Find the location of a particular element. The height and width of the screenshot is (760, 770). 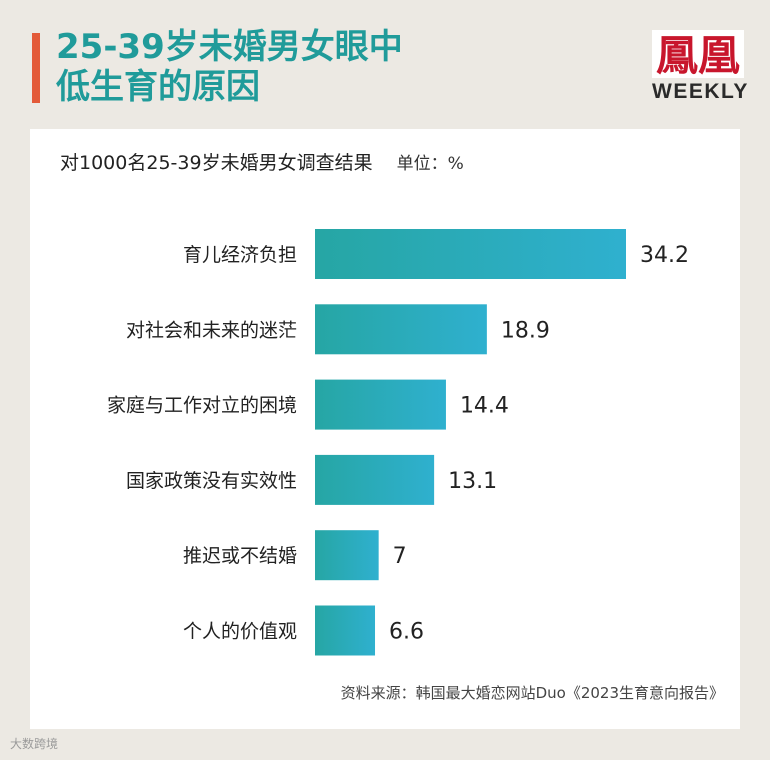

value-label-5: 6.6 is located at coordinates (406, 632).